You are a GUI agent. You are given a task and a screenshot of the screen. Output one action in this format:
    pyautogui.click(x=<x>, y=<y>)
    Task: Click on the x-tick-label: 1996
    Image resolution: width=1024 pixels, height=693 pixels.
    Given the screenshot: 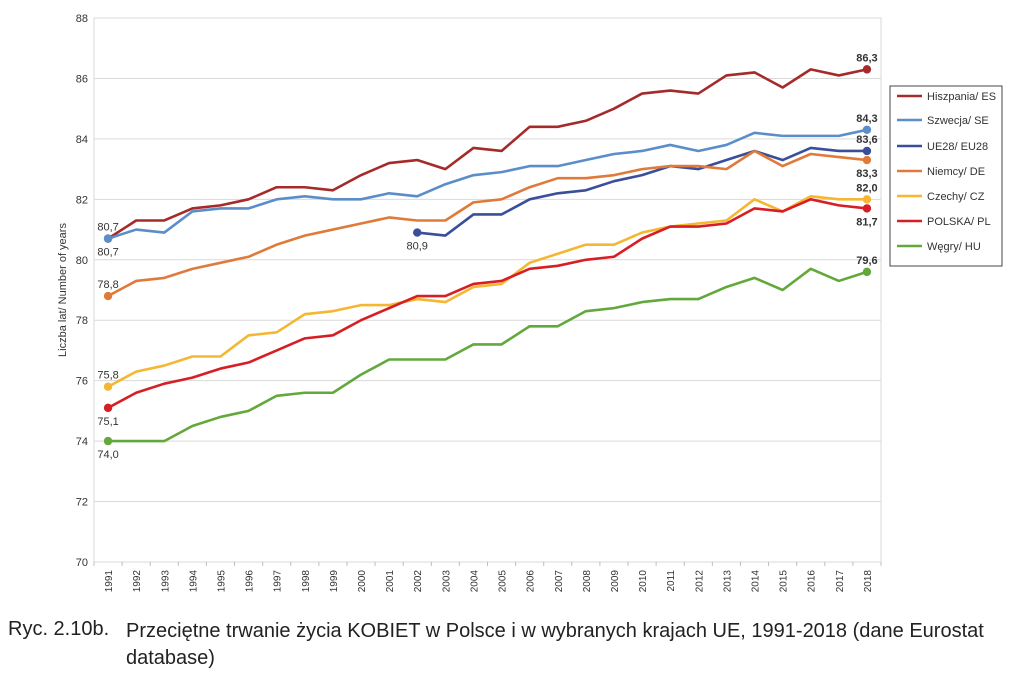 What is the action you would take?
    pyautogui.click(x=250, y=581)
    